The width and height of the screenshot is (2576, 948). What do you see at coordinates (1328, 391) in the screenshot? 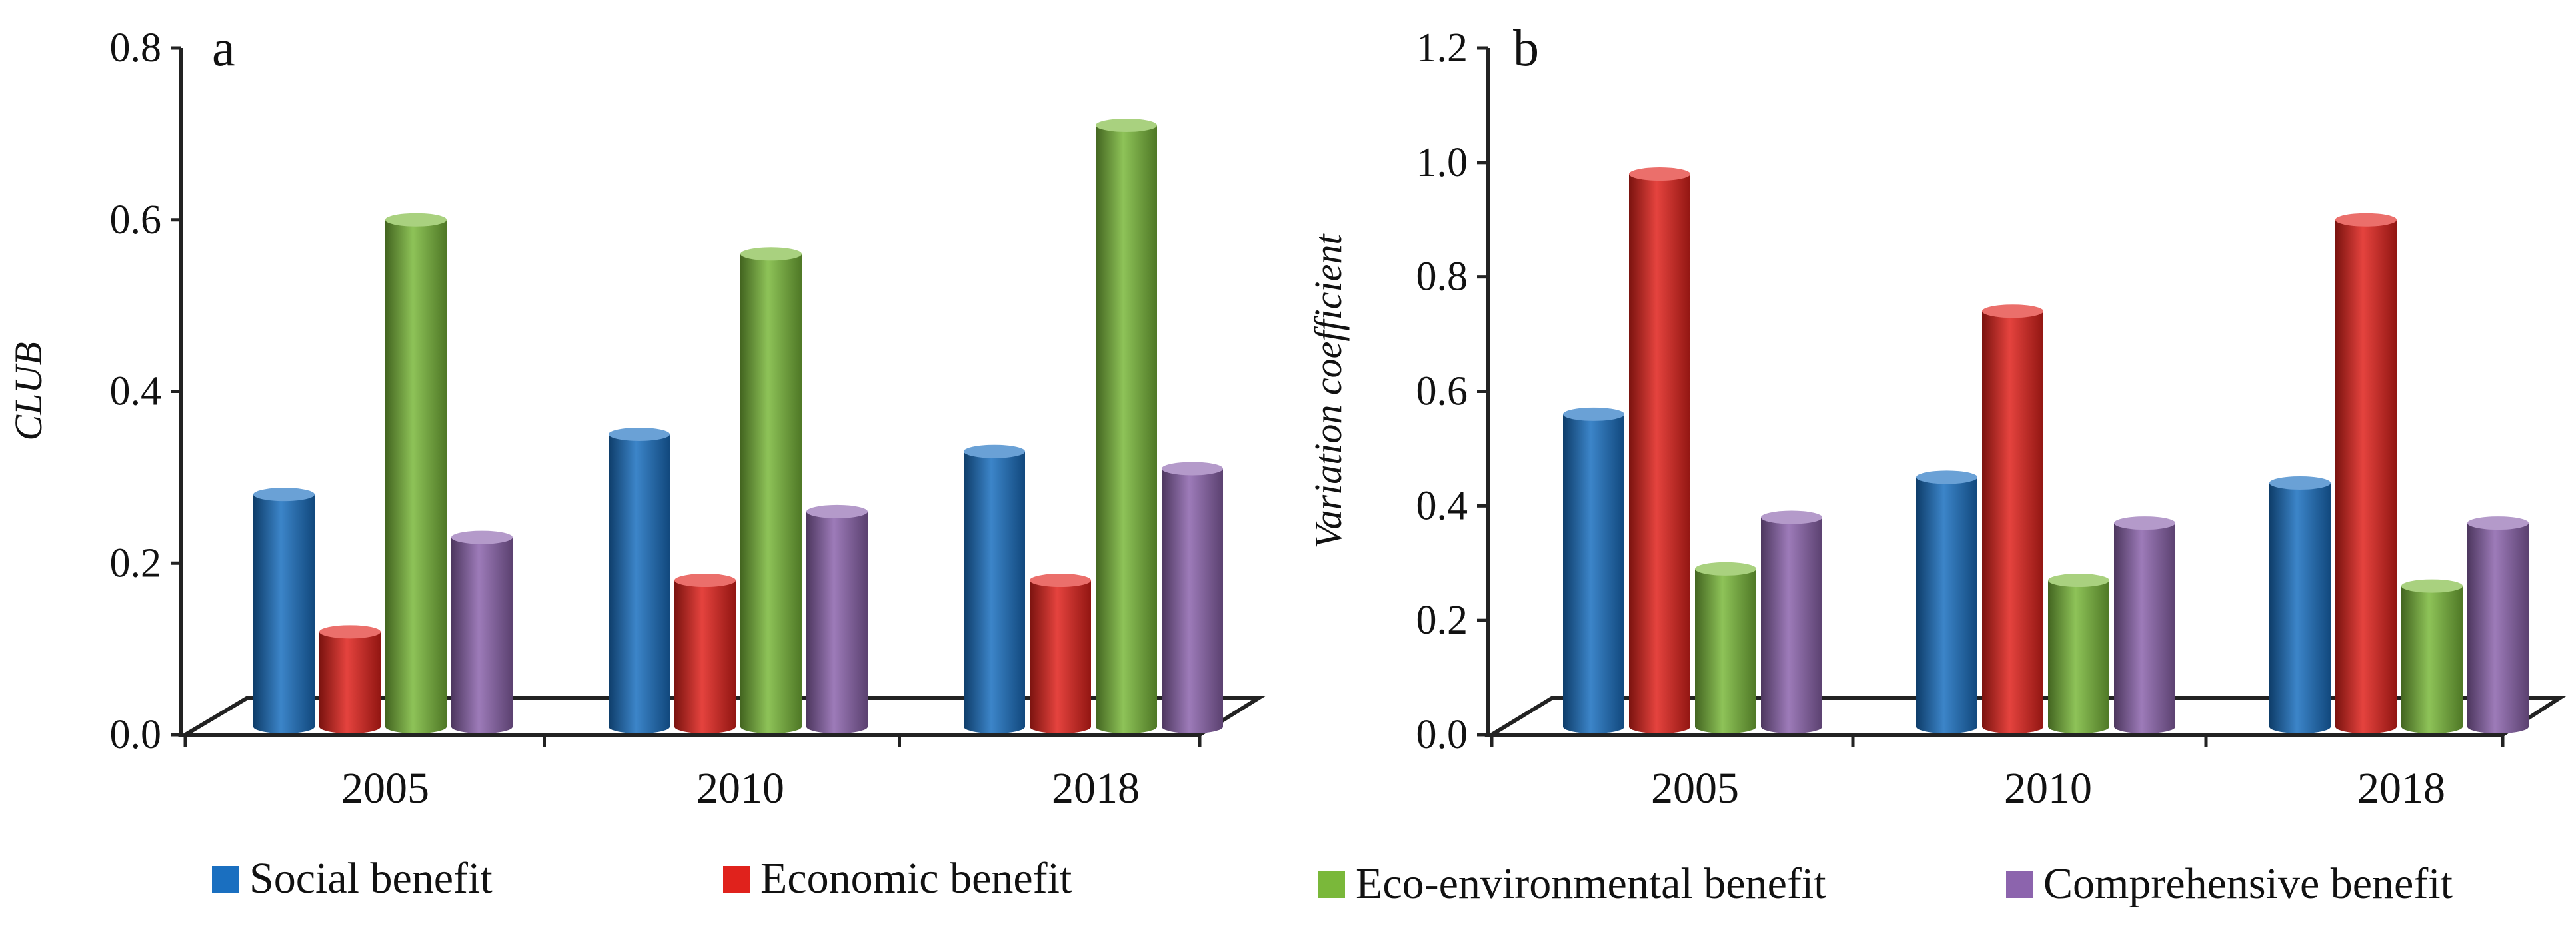
I see `y-axis-label: Variation coefficient` at bounding box center [1328, 391].